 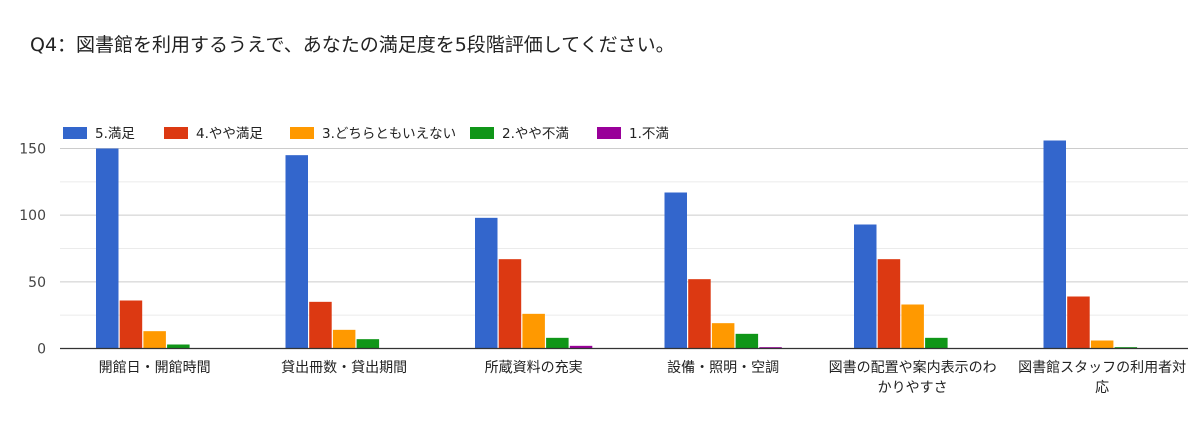 What do you see at coordinates (389, 134) in the screenshot?
I see `legend-label: 3.どちらともいえない` at bounding box center [389, 134].